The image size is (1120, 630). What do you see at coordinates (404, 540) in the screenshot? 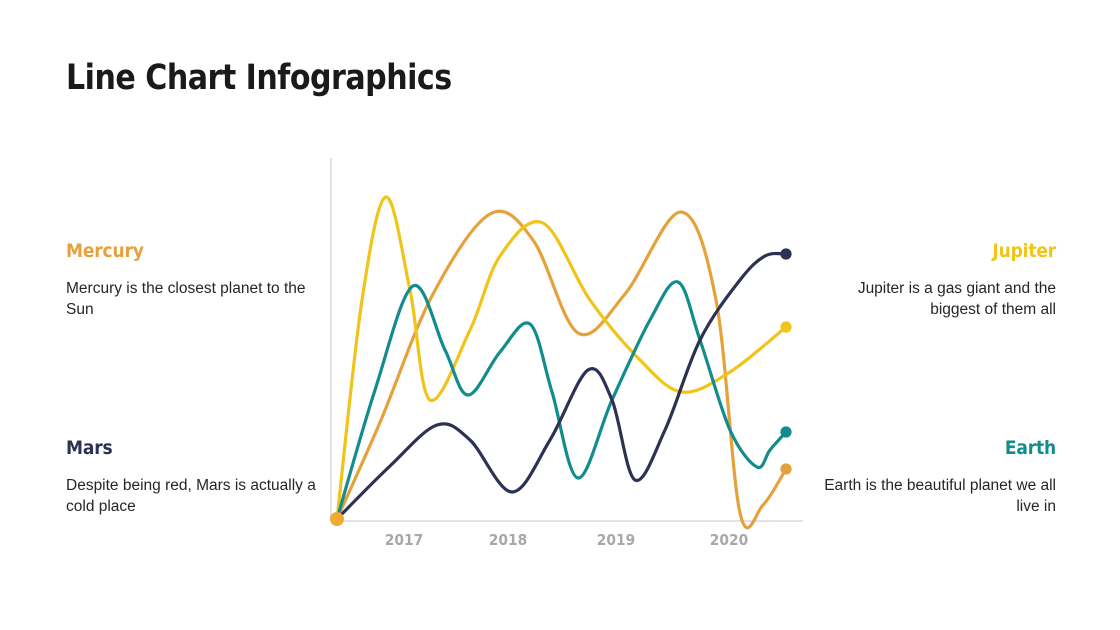
I see `x-axis-tick-2017: 2017` at bounding box center [404, 540].